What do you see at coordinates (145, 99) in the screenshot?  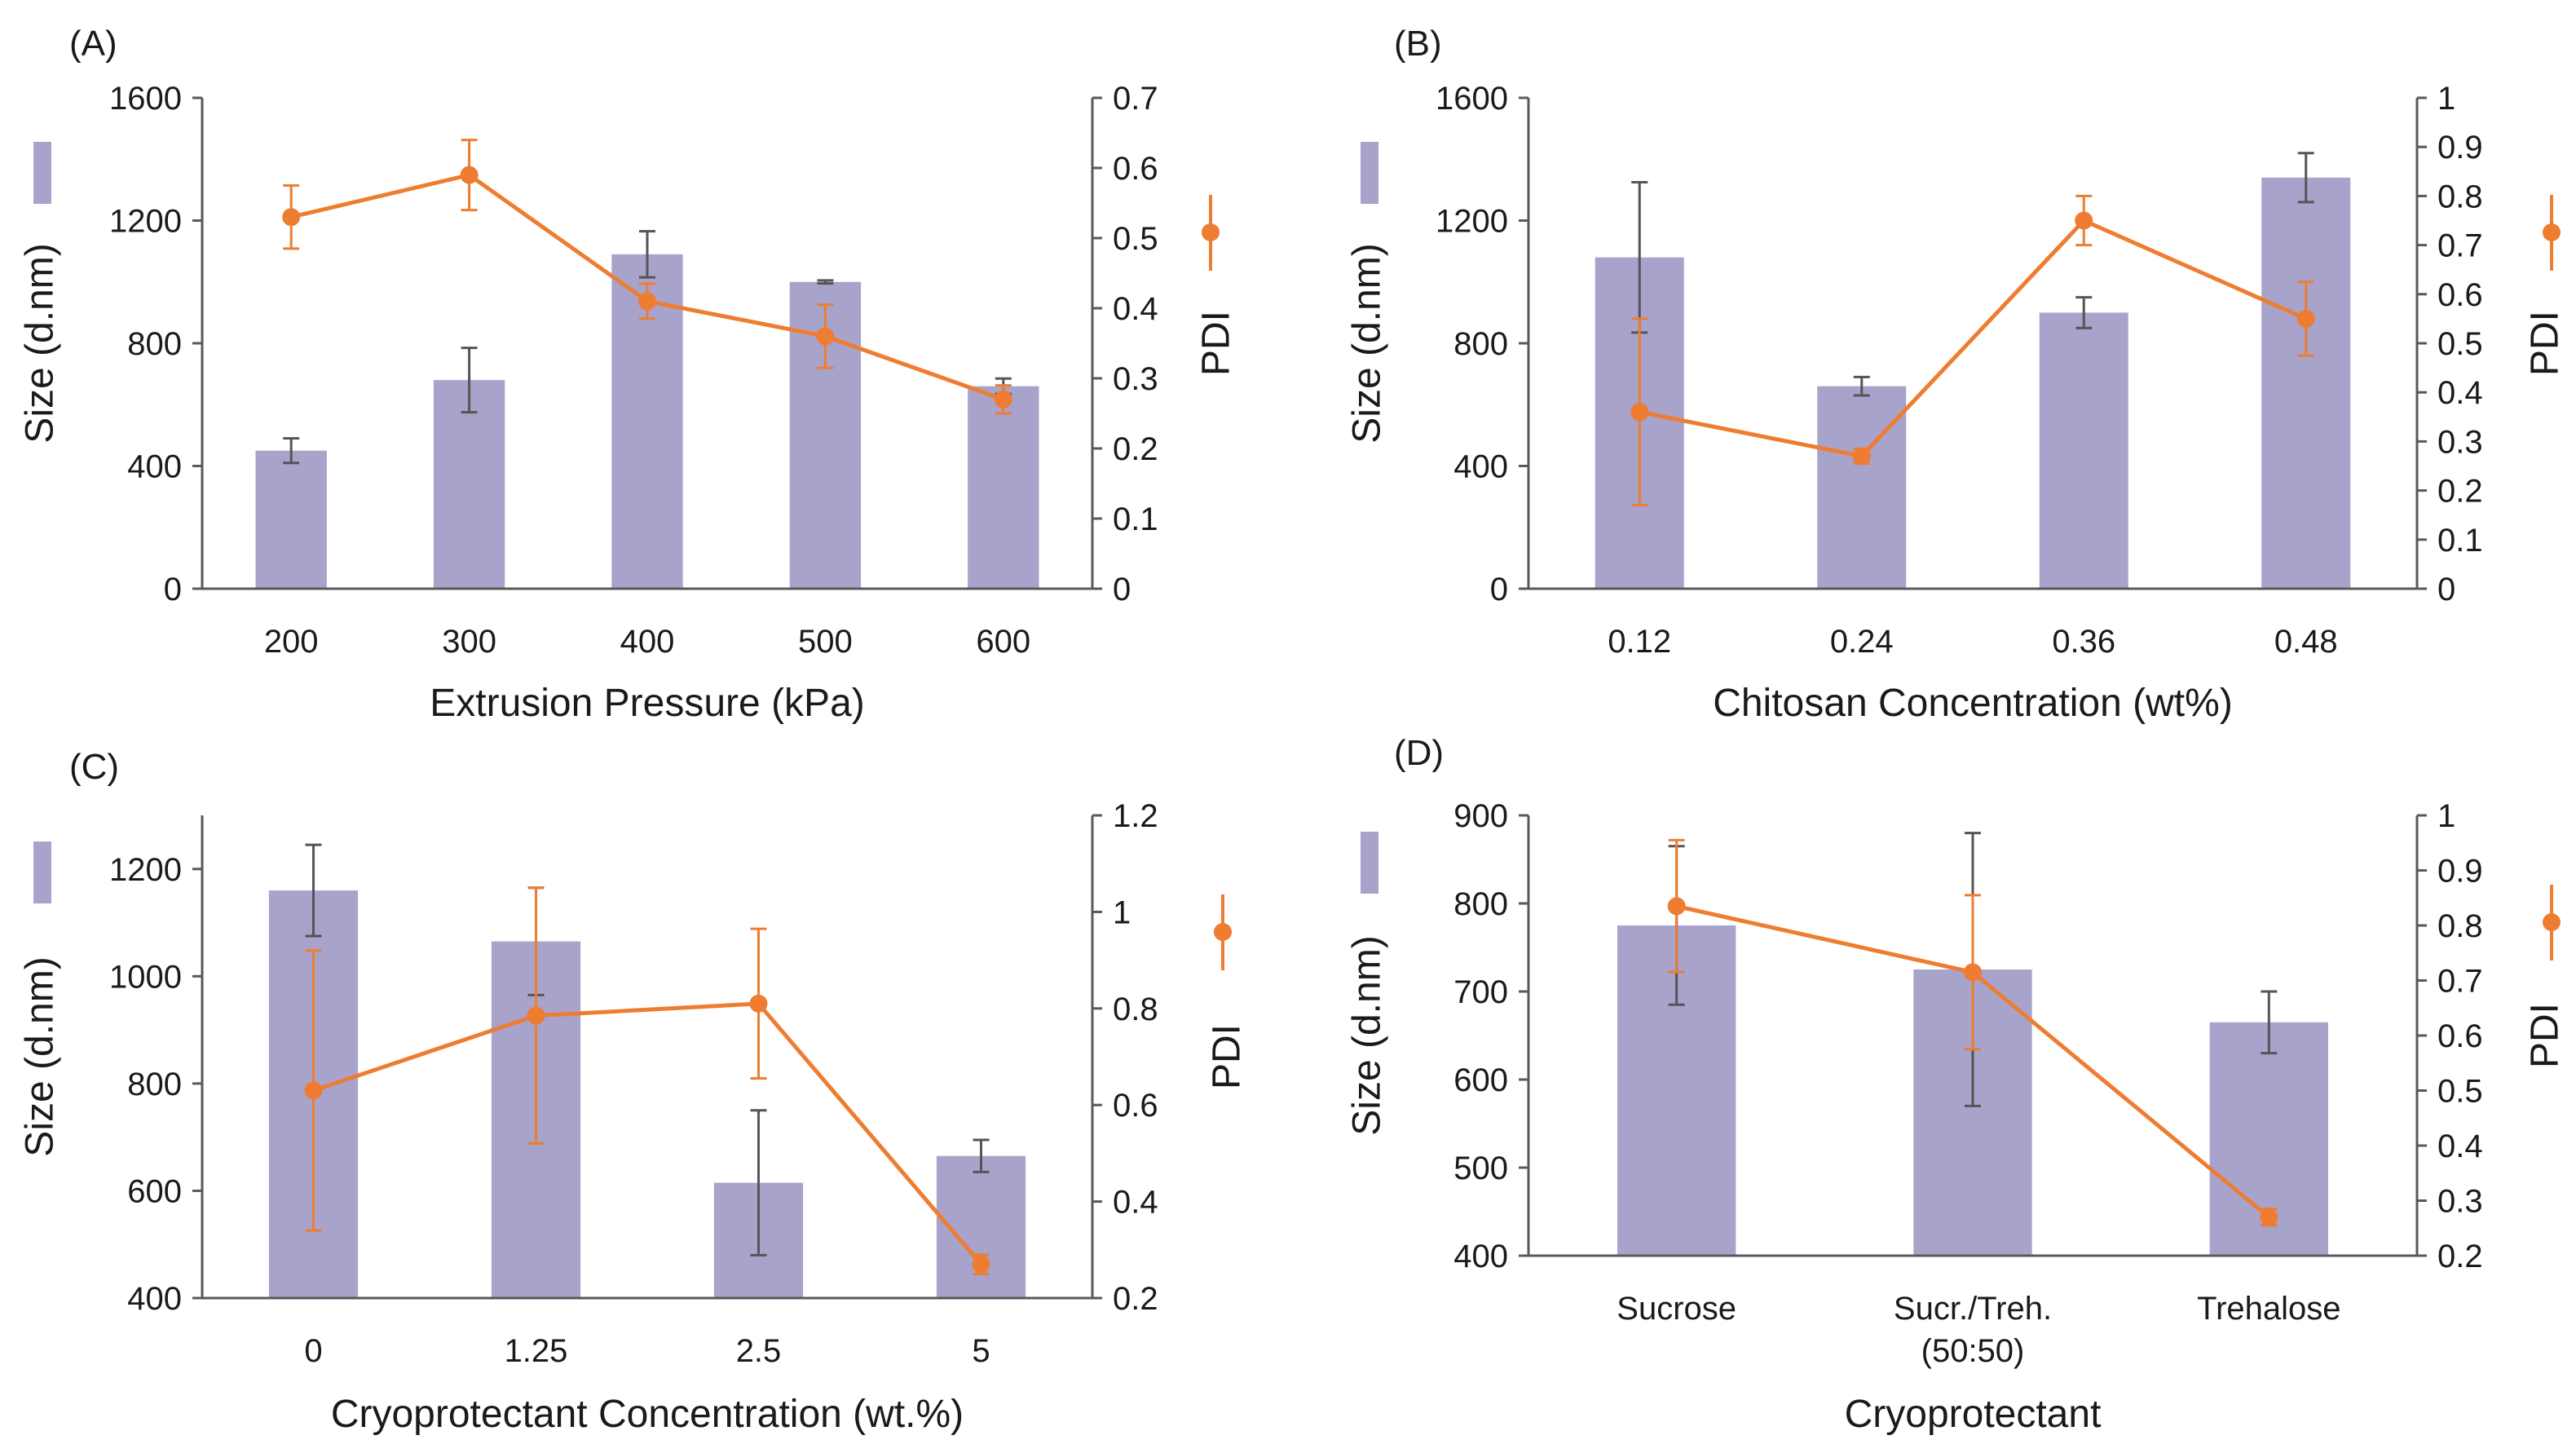 I see `y-tick-label: 1600` at bounding box center [145, 99].